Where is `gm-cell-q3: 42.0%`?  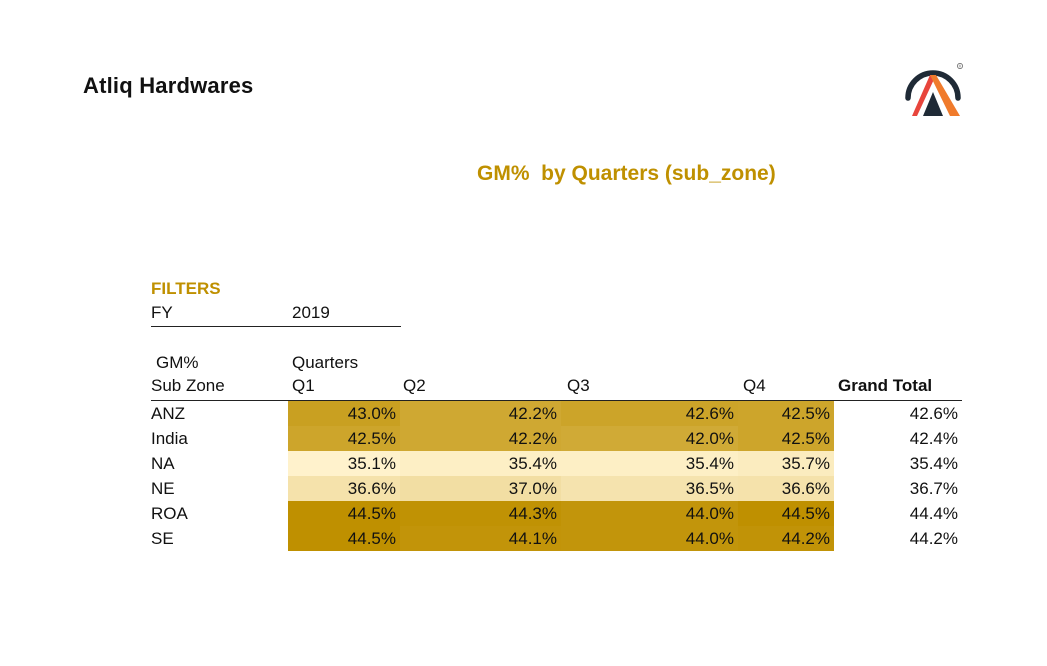 gm-cell-q3: 42.0% is located at coordinates (649, 438).